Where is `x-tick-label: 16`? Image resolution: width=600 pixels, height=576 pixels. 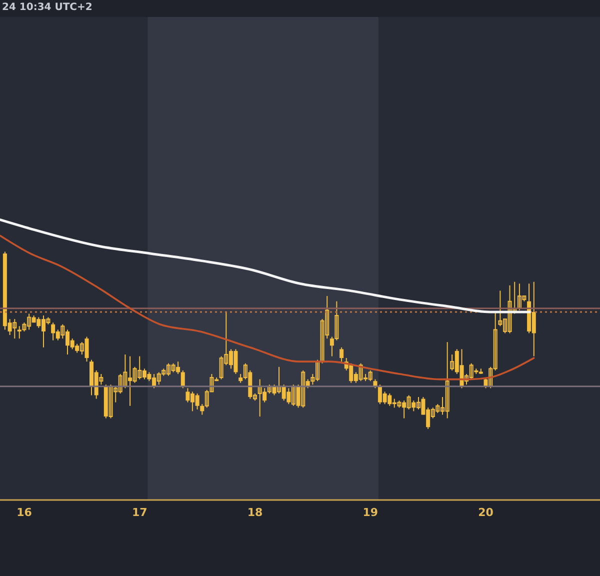 x-tick-label: 16 is located at coordinates (24, 512).